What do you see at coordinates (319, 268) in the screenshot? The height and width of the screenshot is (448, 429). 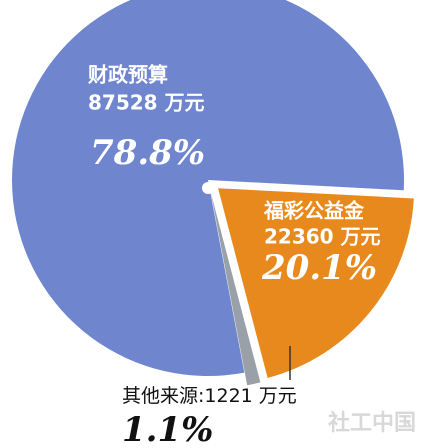 I see `value-label: 20.1%` at bounding box center [319, 268].